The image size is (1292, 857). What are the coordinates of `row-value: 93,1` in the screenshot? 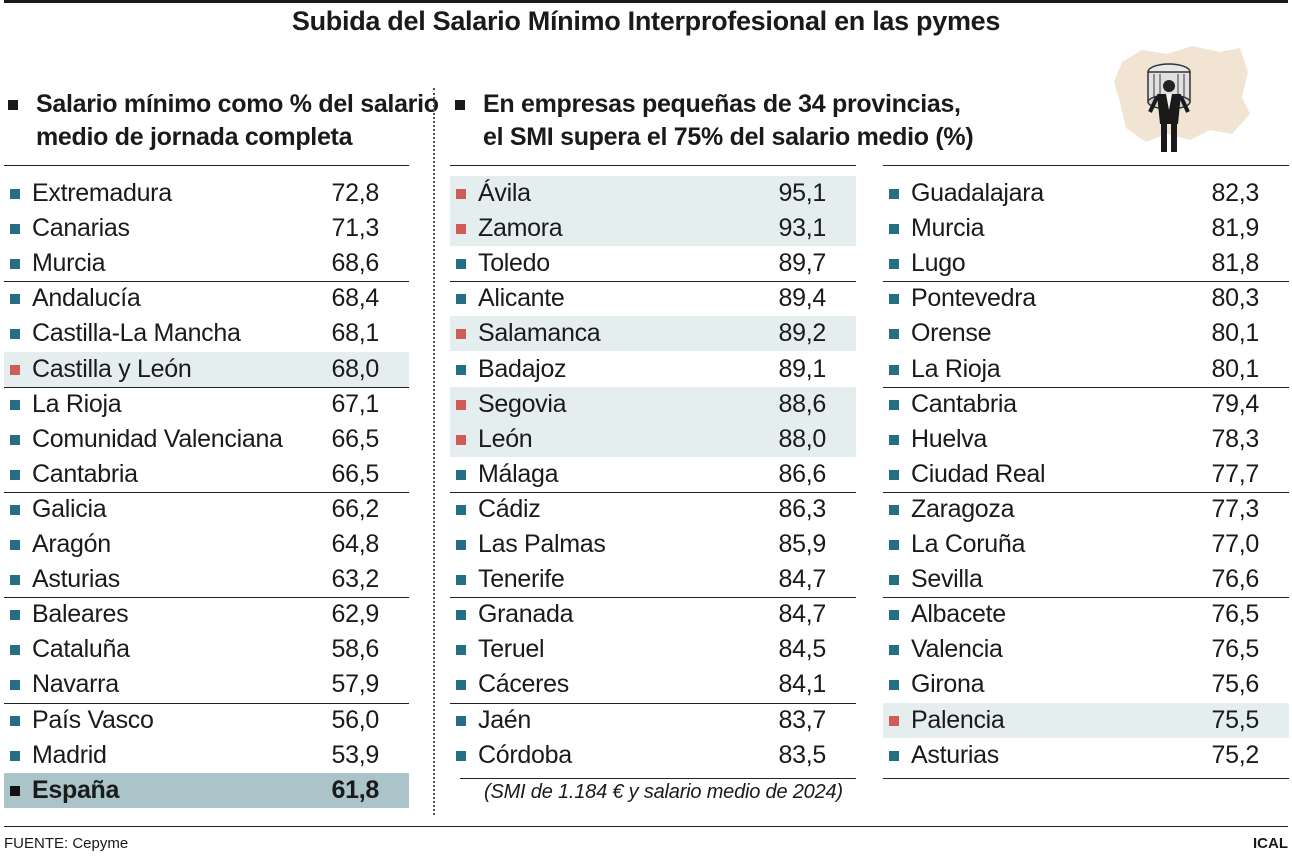 It's located at (802, 228).